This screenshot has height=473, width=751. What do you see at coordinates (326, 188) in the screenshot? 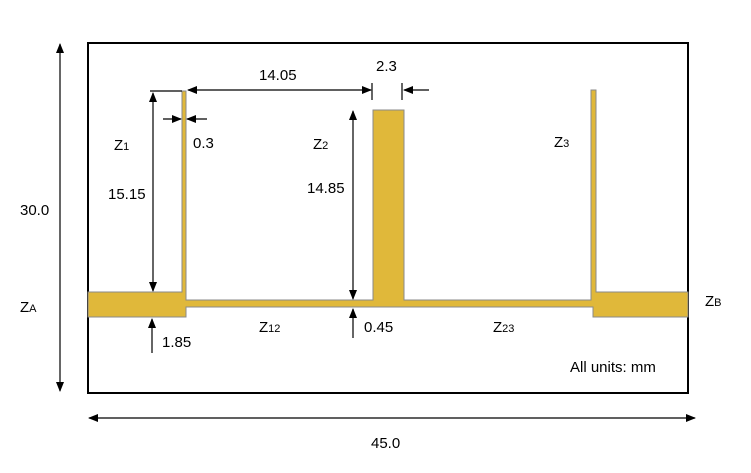
I see `stub2-length-label: 14.85` at bounding box center [326, 188].